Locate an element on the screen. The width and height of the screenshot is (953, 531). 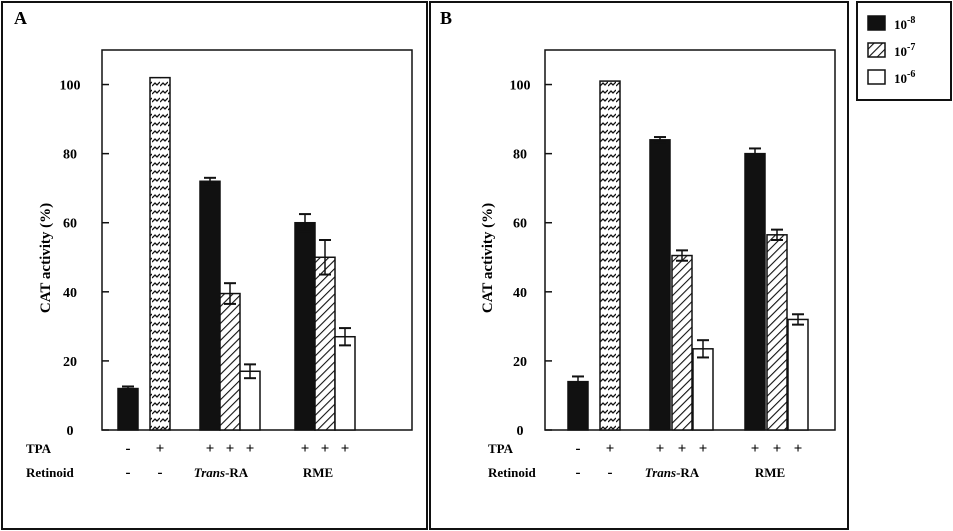
legend-label-10-8: 10-8 is located at coordinates (904, 23).